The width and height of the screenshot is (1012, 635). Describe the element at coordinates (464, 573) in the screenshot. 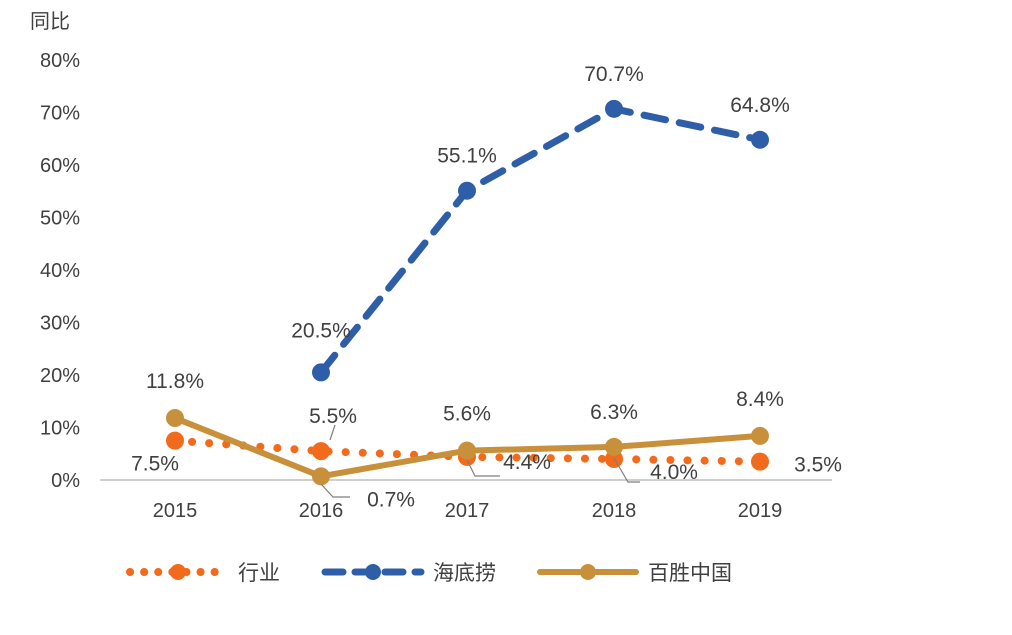

I see `legend-label: 海底捞` at that location.